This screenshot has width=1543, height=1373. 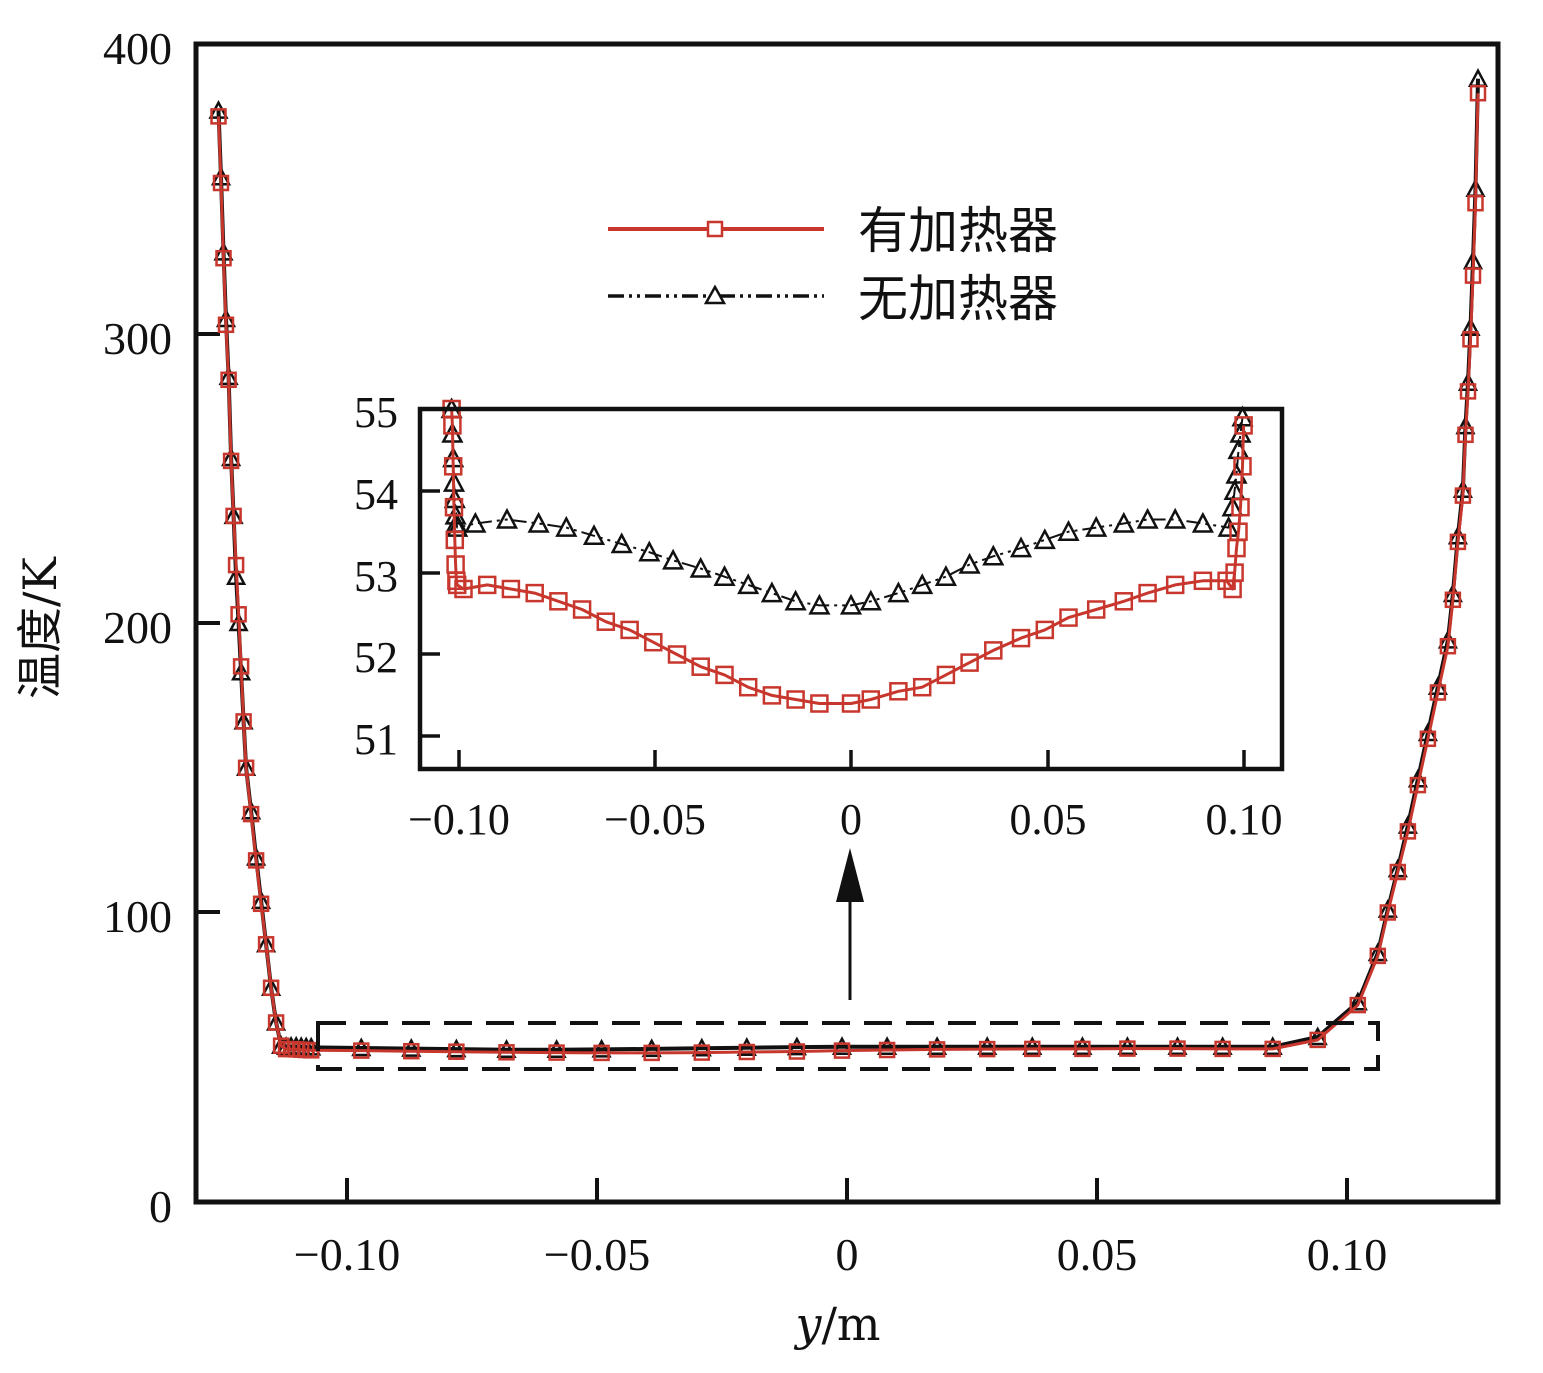 What do you see at coordinates (376, 576) in the screenshot?
I see `inset-y-tick-label: 53` at bounding box center [376, 576].